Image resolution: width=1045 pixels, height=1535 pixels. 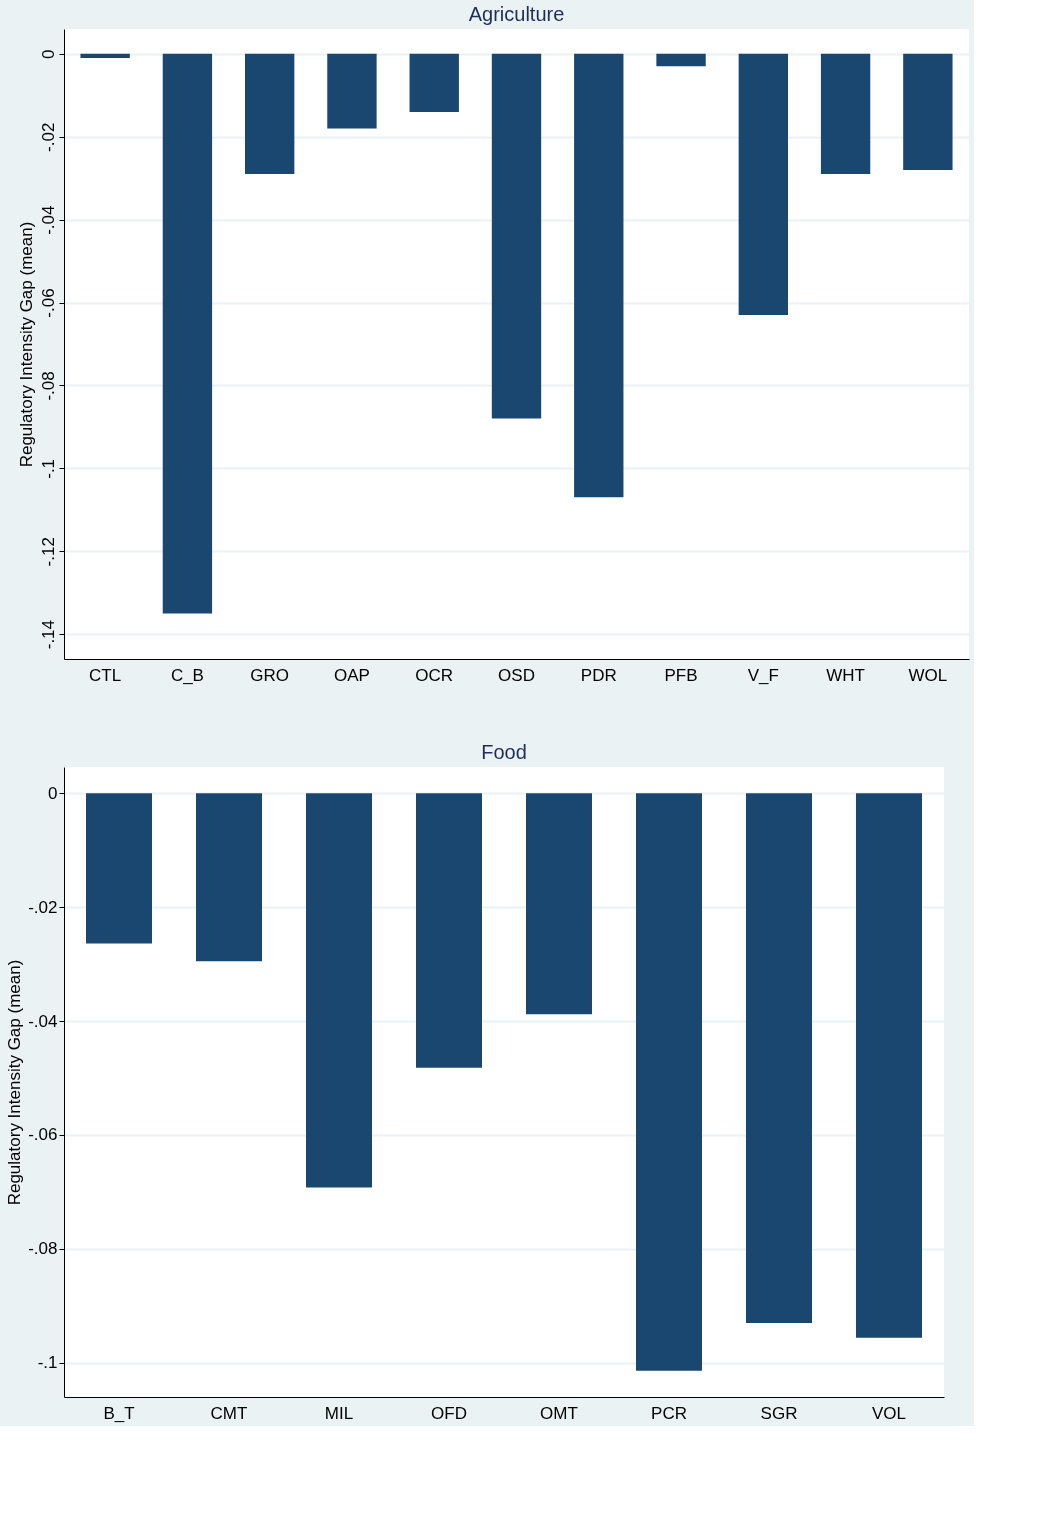 What do you see at coordinates (434, 675) in the screenshot?
I see `x-tick-label: OCR` at bounding box center [434, 675].